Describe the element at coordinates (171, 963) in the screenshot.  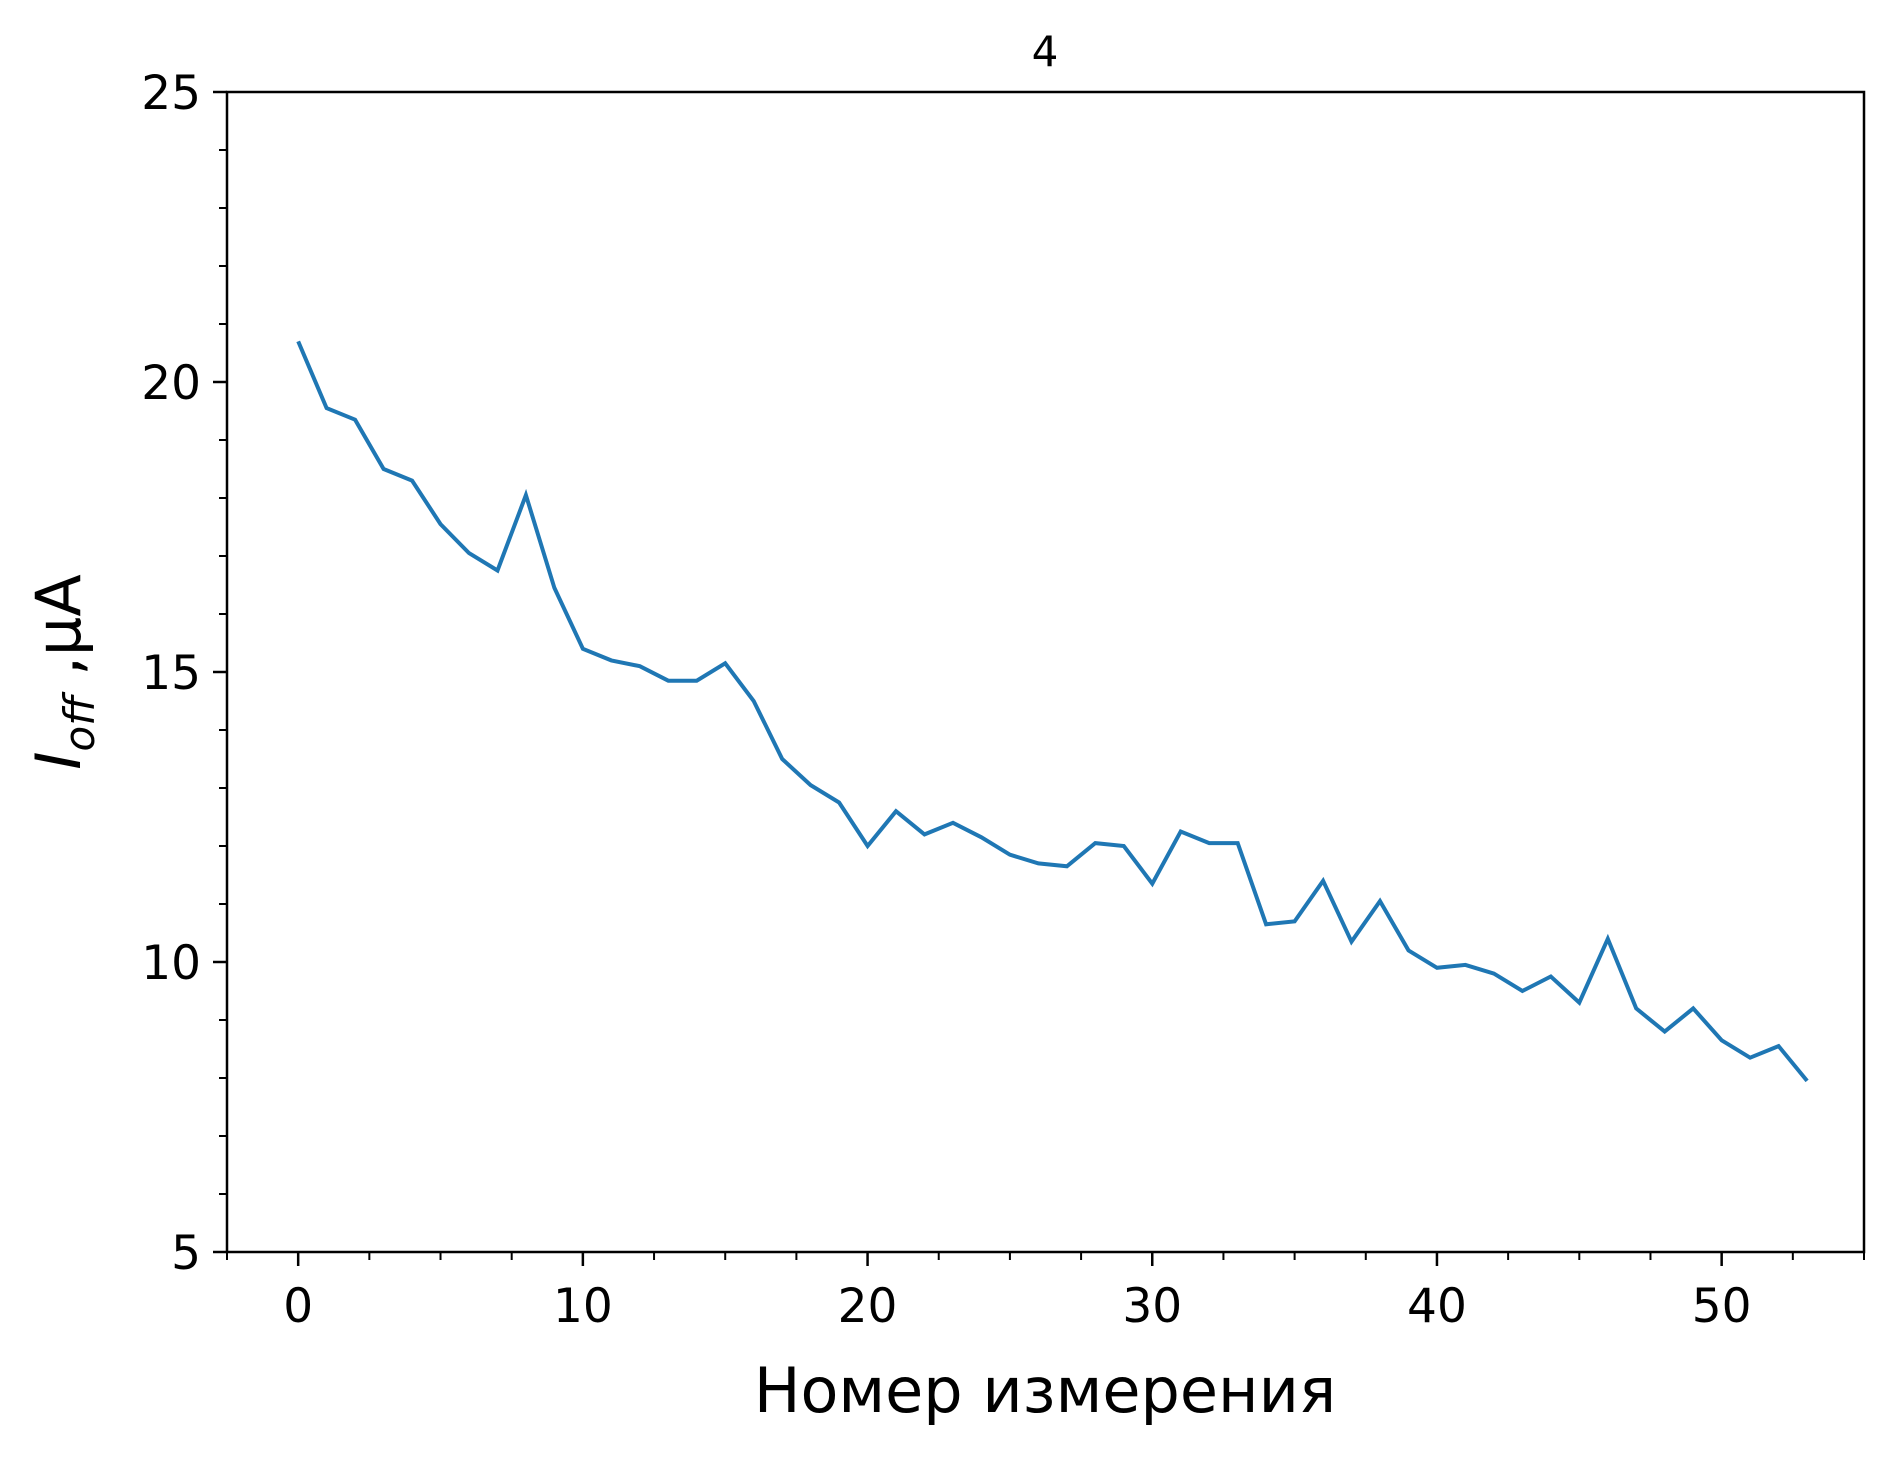
I see `y-tick-label: 10` at that location.